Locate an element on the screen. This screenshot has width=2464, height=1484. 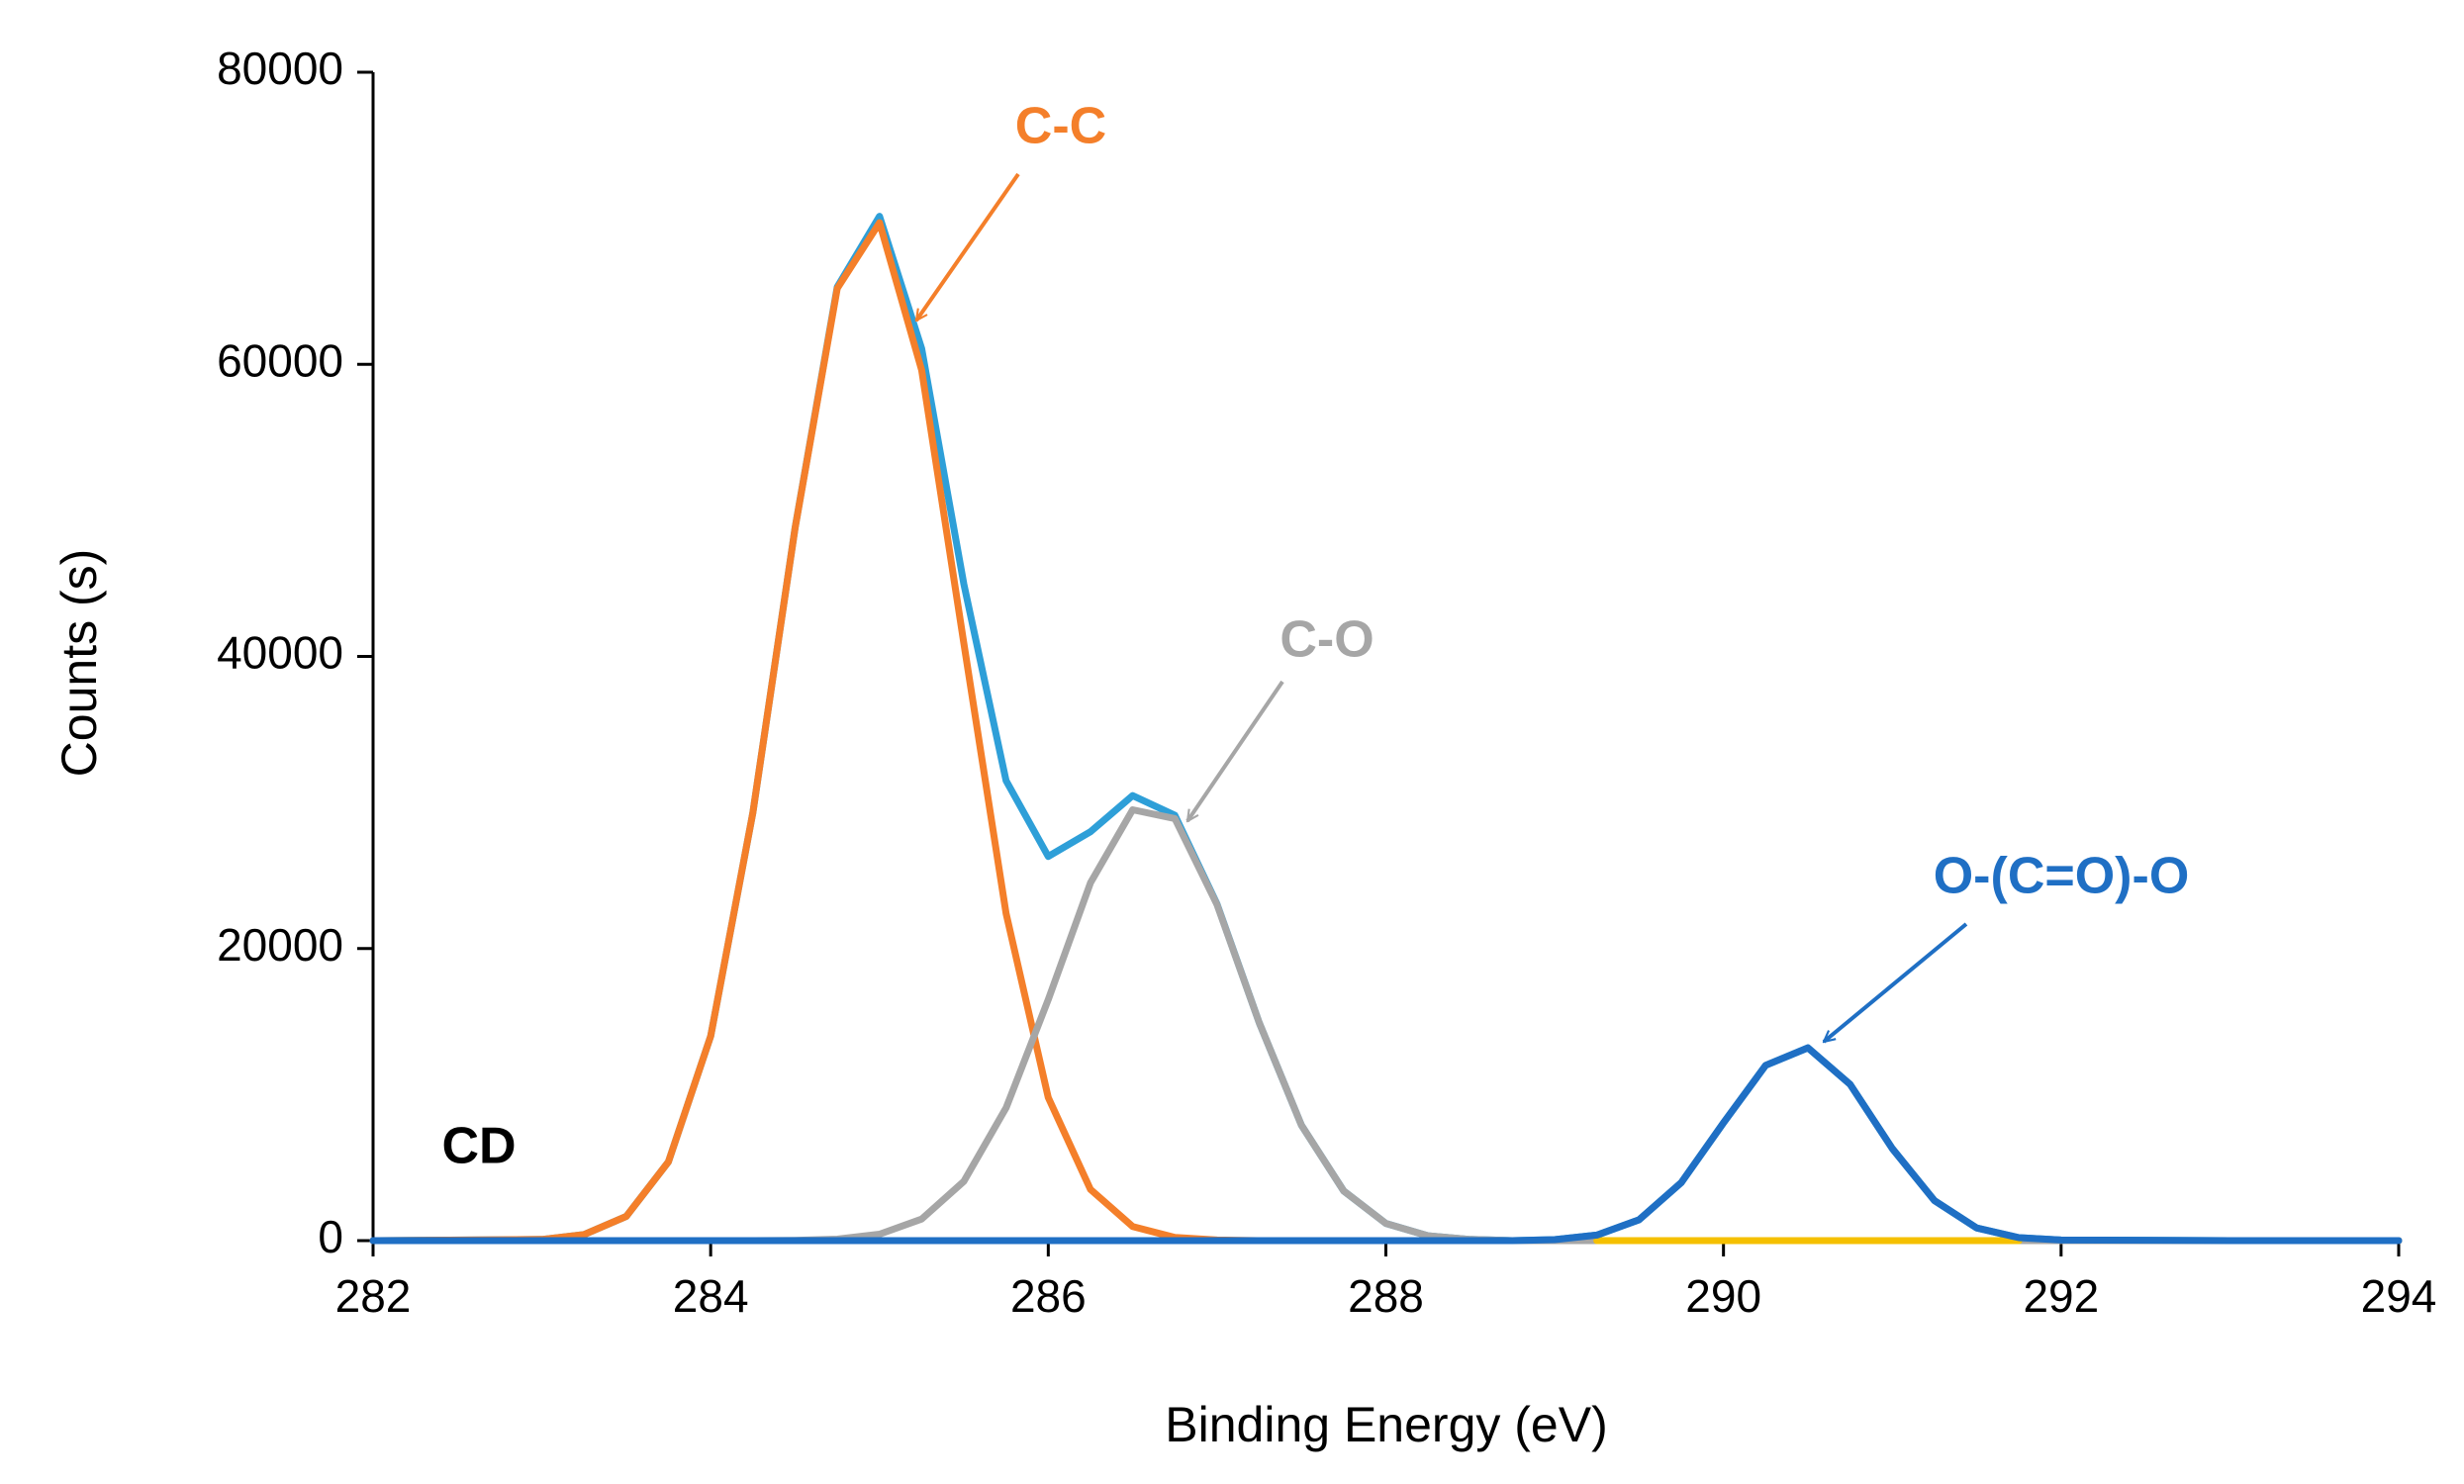
y-tick-label: 40000 is located at coordinates (280, 653).